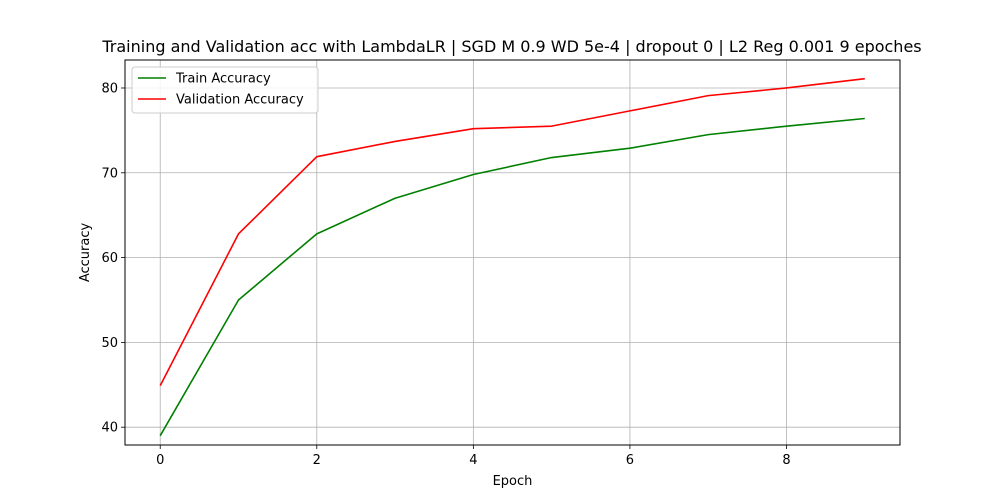  Describe the element at coordinates (317, 460) in the screenshot. I see `x-tick-label: 2` at that location.